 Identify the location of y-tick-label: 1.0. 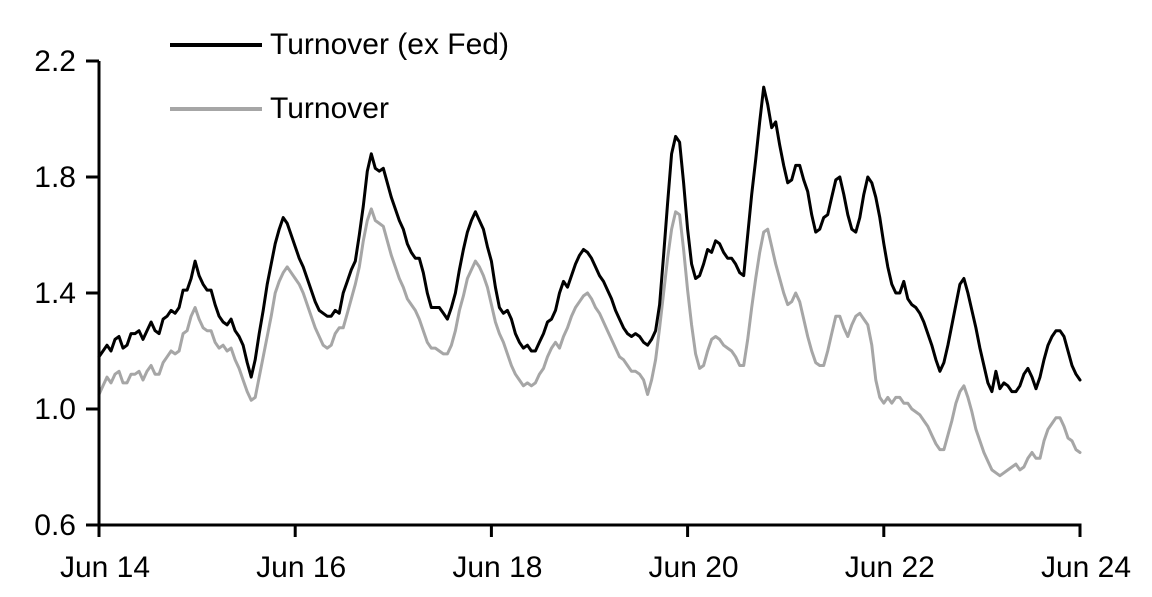
(55, 409).